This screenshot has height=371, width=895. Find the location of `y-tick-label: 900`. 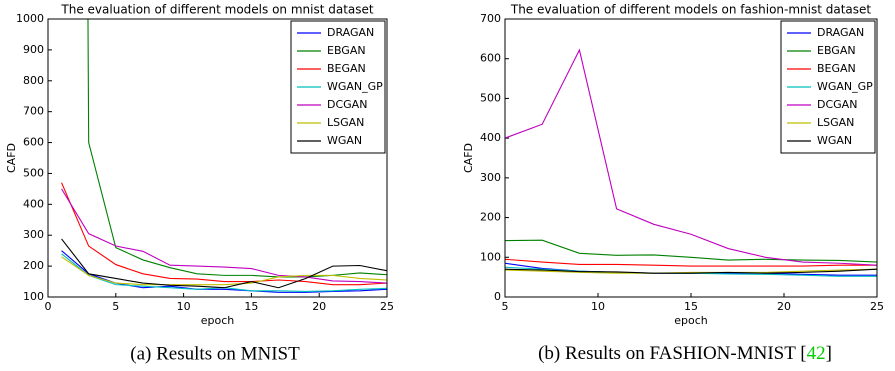

y-tick-label: 900 is located at coordinates (33, 49).